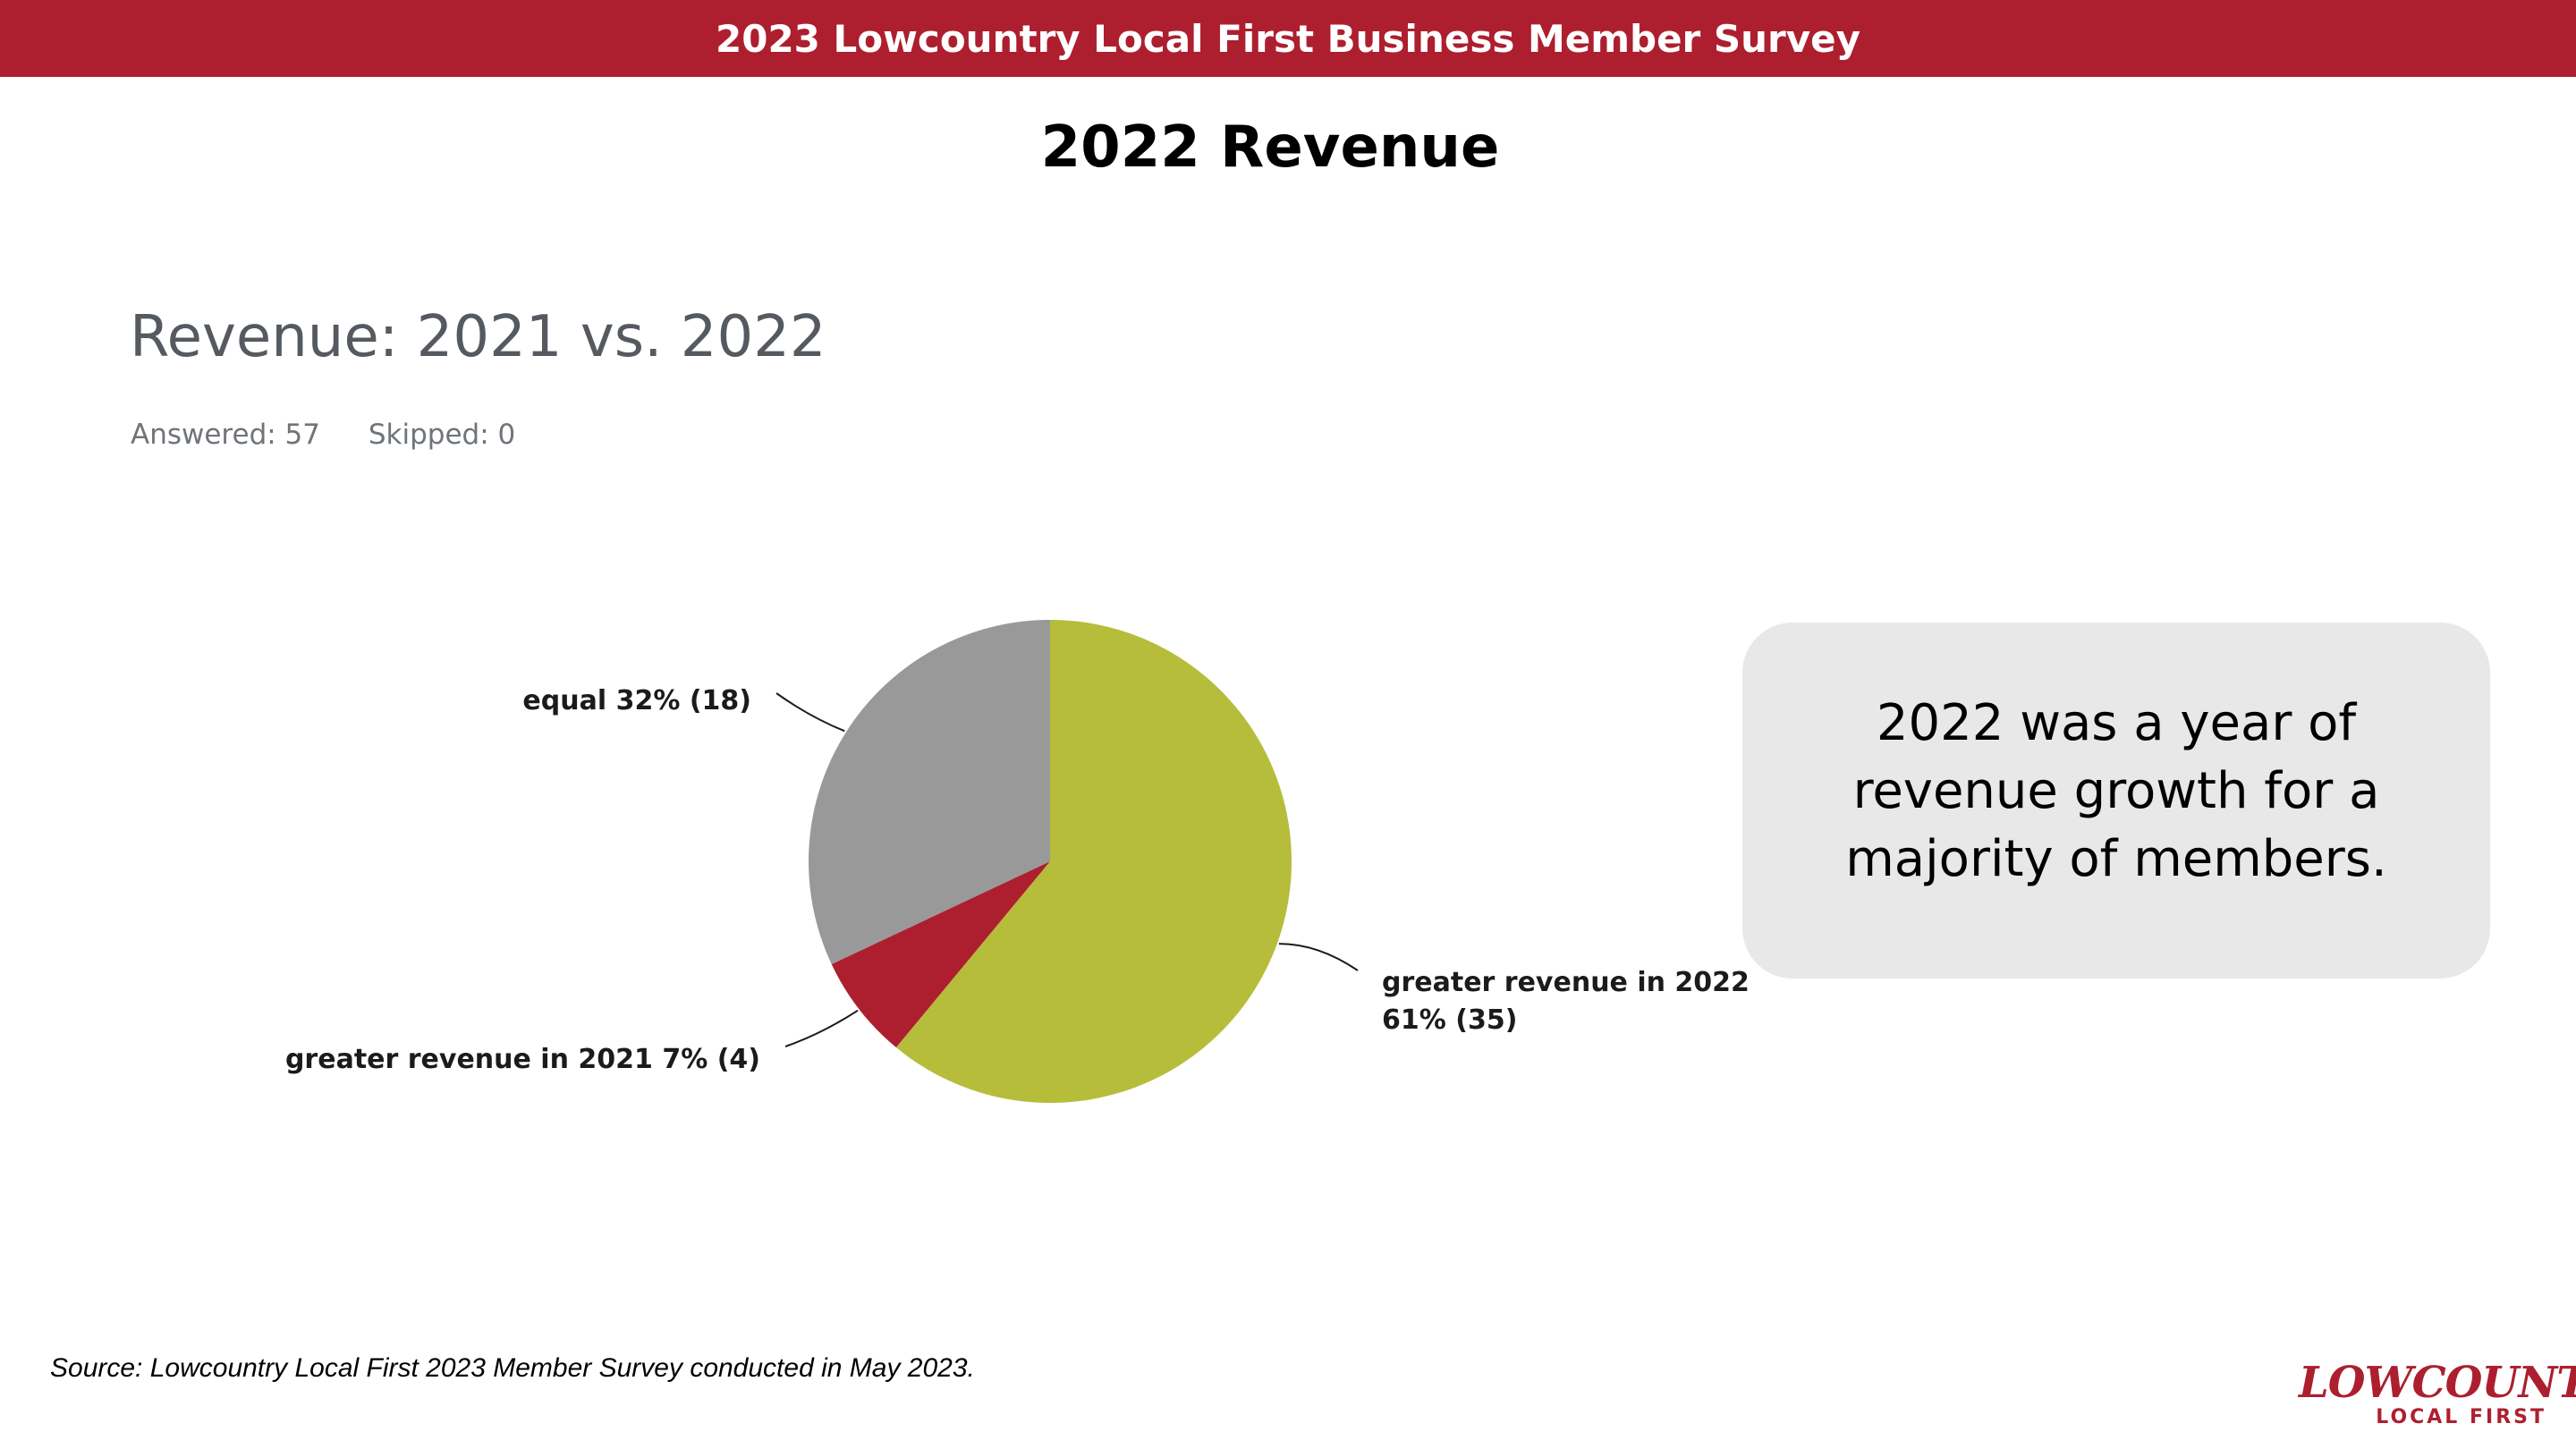 The height and width of the screenshot is (1449, 2576). I want to click on lowcountry-logo: LOWCOUNTRY LOCAL FIRST, so click(2437, 1394).